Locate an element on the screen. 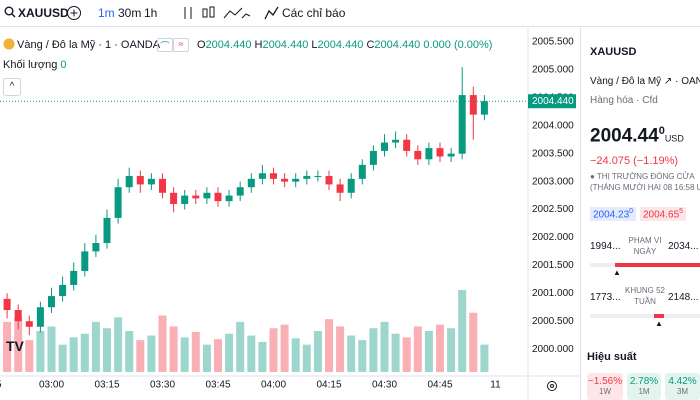  x-tick-label: 03:00 is located at coordinates (51, 385).